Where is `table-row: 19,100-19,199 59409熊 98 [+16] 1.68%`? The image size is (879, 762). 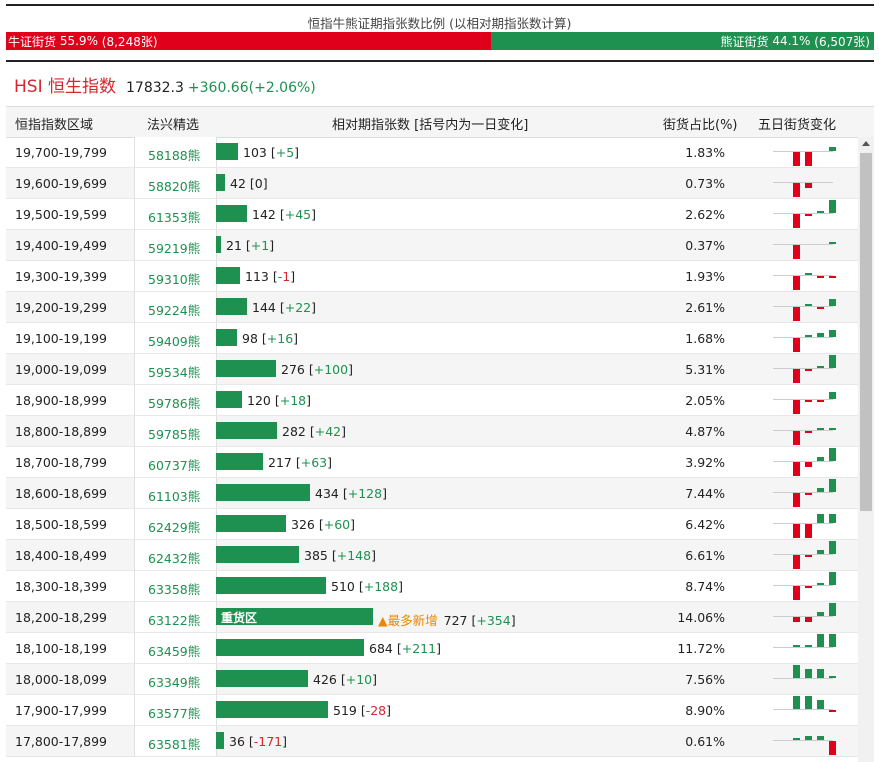
table-row: 19,100-19,199 59409熊 98 [+16] 1.68% is located at coordinates (432, 338).